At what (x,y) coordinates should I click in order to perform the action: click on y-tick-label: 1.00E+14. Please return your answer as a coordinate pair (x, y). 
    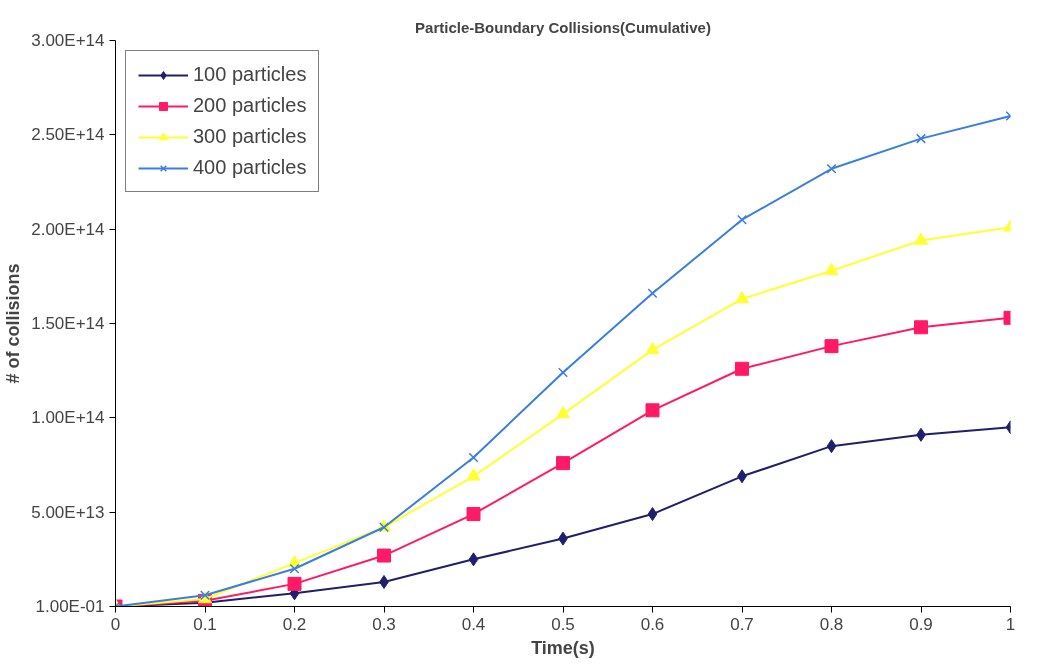
    Looking at the image, I should click on (68, 418).